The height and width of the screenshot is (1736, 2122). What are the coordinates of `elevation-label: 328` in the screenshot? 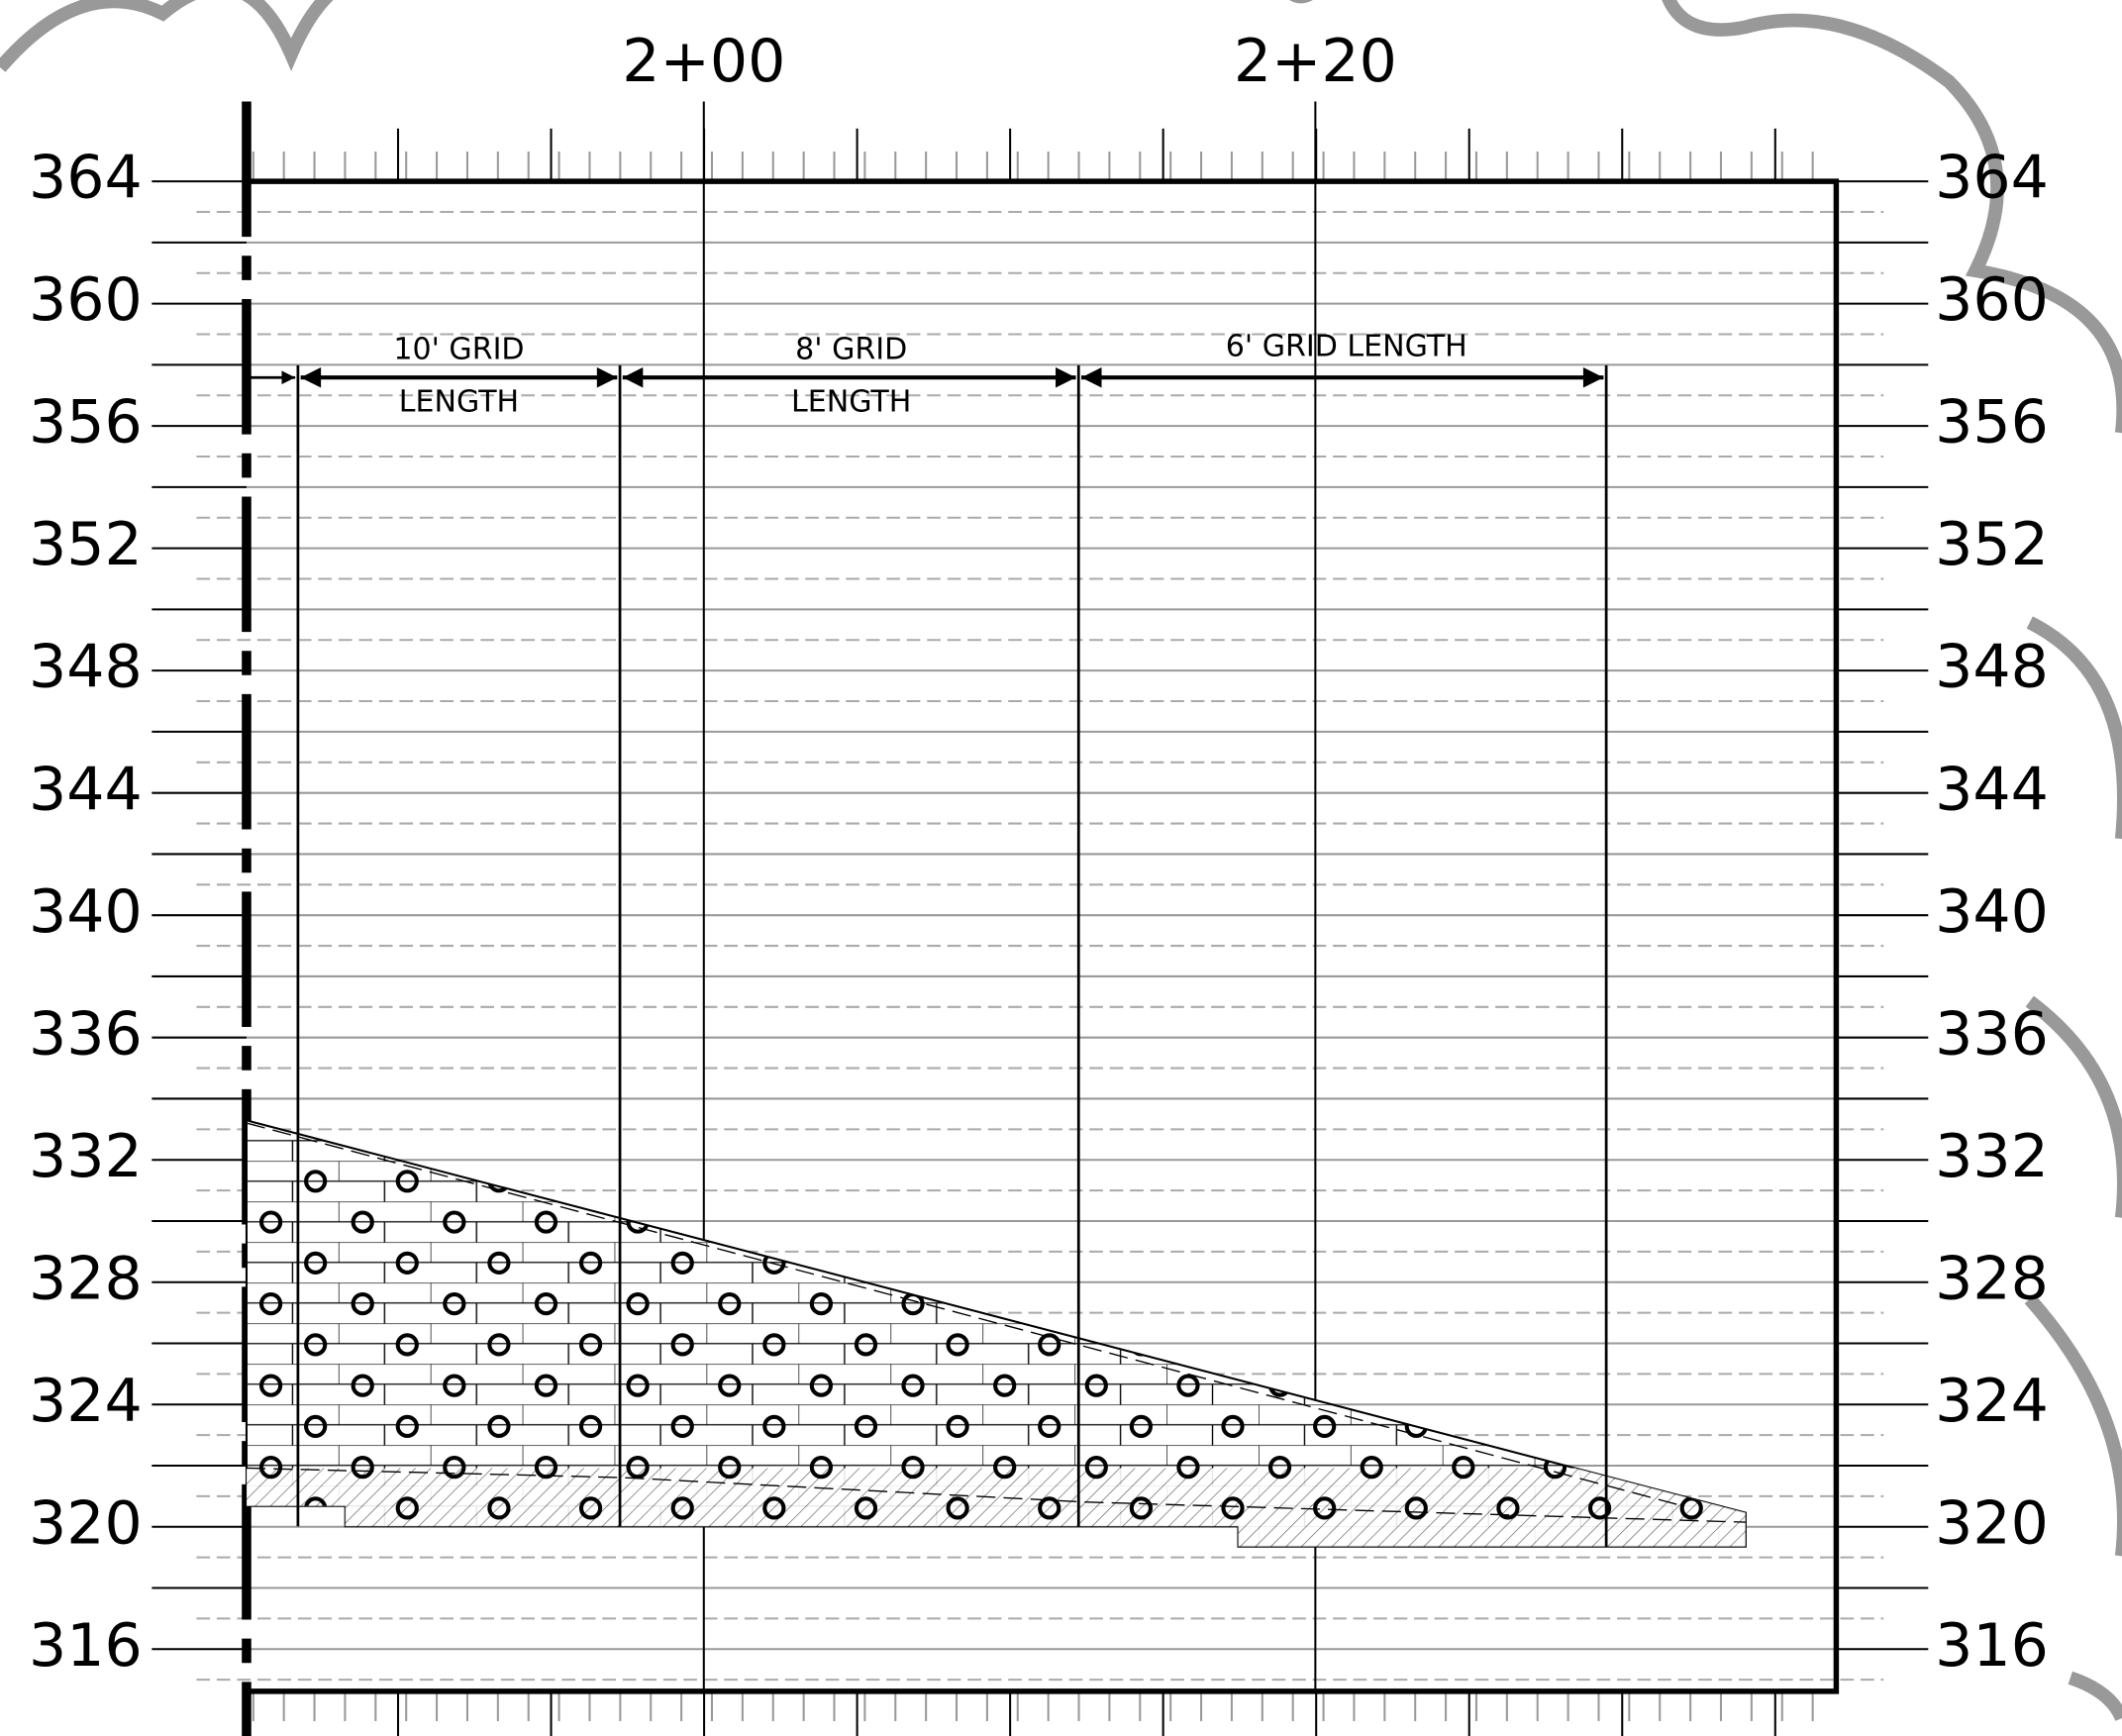 It's located at (86, 1278).